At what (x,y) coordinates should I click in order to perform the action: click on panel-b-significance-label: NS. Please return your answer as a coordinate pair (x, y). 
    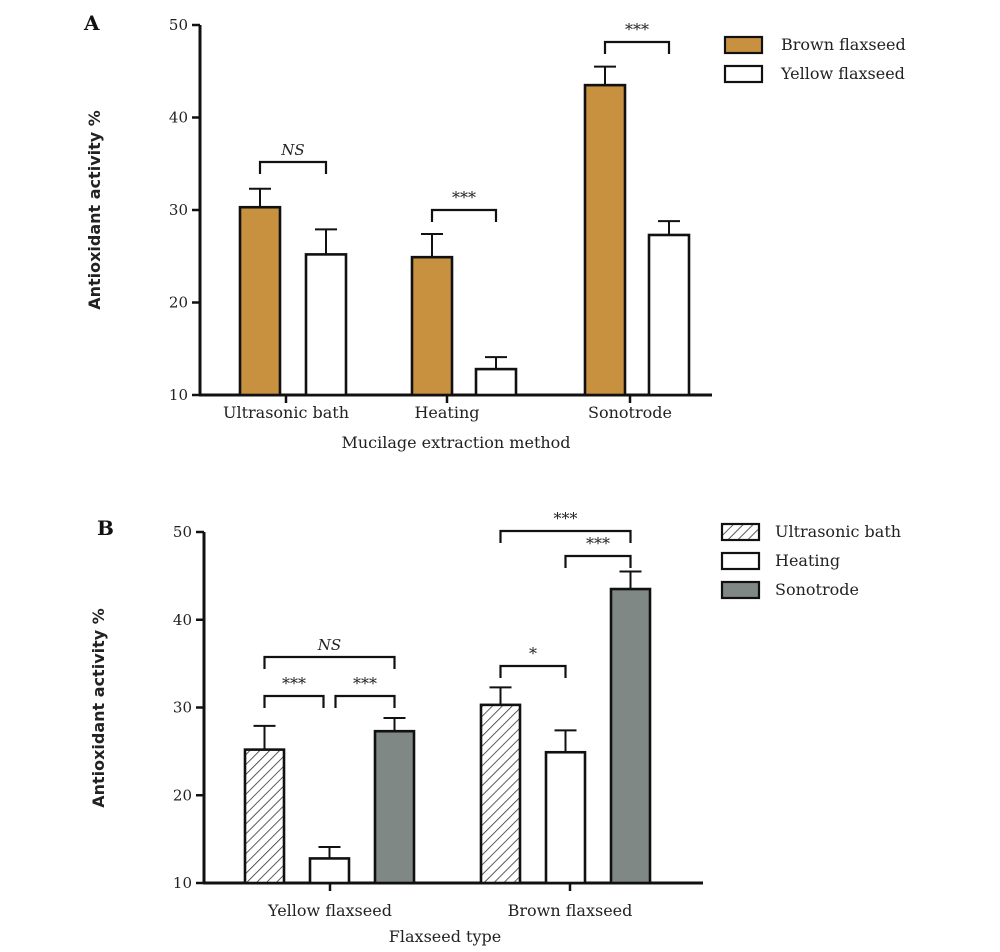
    Looking at the image, I should click on (329, 645).